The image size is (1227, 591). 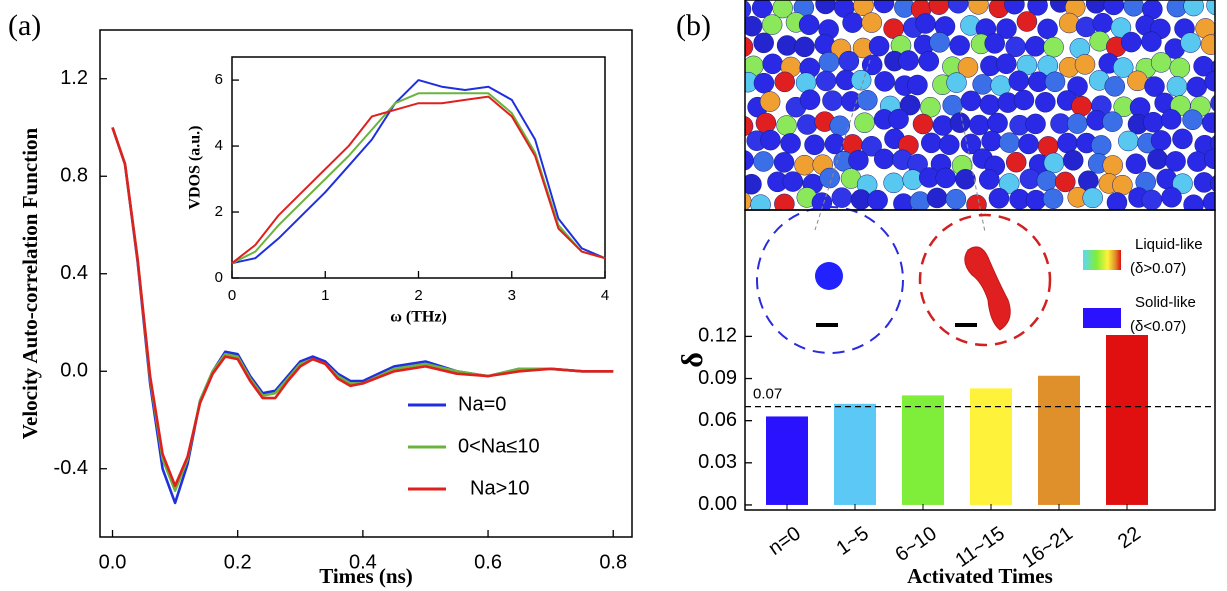 What do you see at coordinates (219, 145) in the screenshot?
I see `y-tick-label: 4` at bounding box center [219, 145].